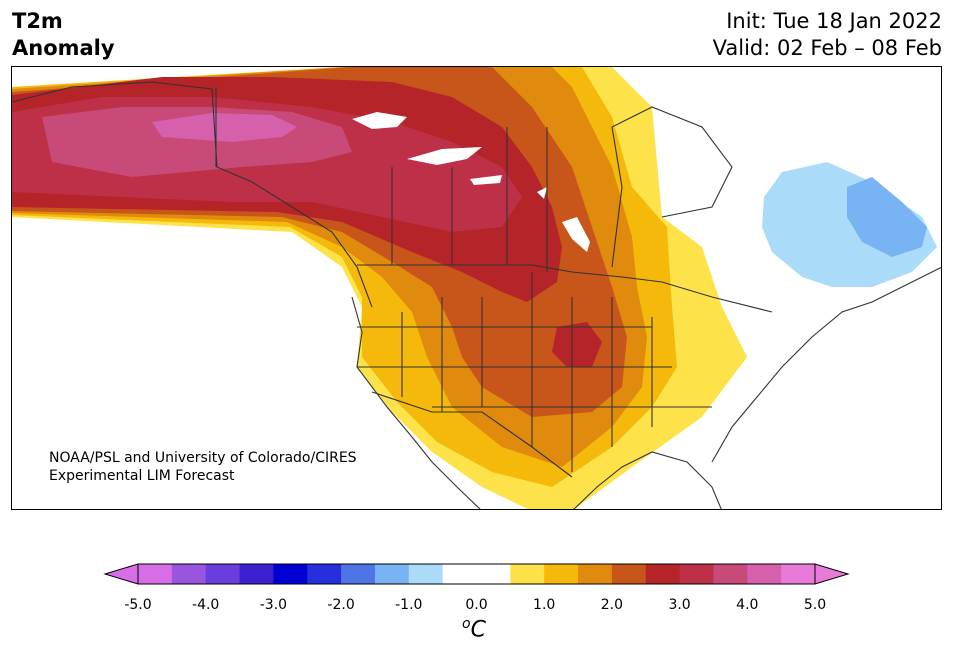 The image size is (953, 655). I want to click on colorbar-tick-label: -4.0, so click(206, 605).